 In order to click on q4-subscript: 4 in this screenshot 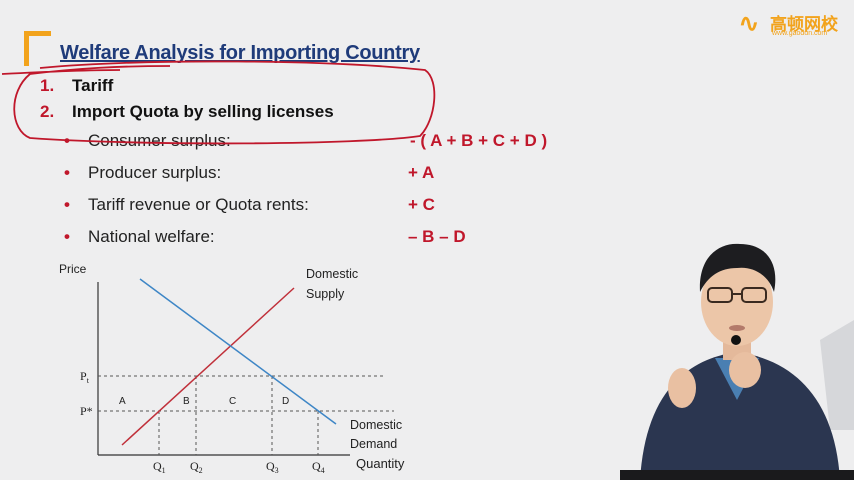, I will do `click(323, 470)`.